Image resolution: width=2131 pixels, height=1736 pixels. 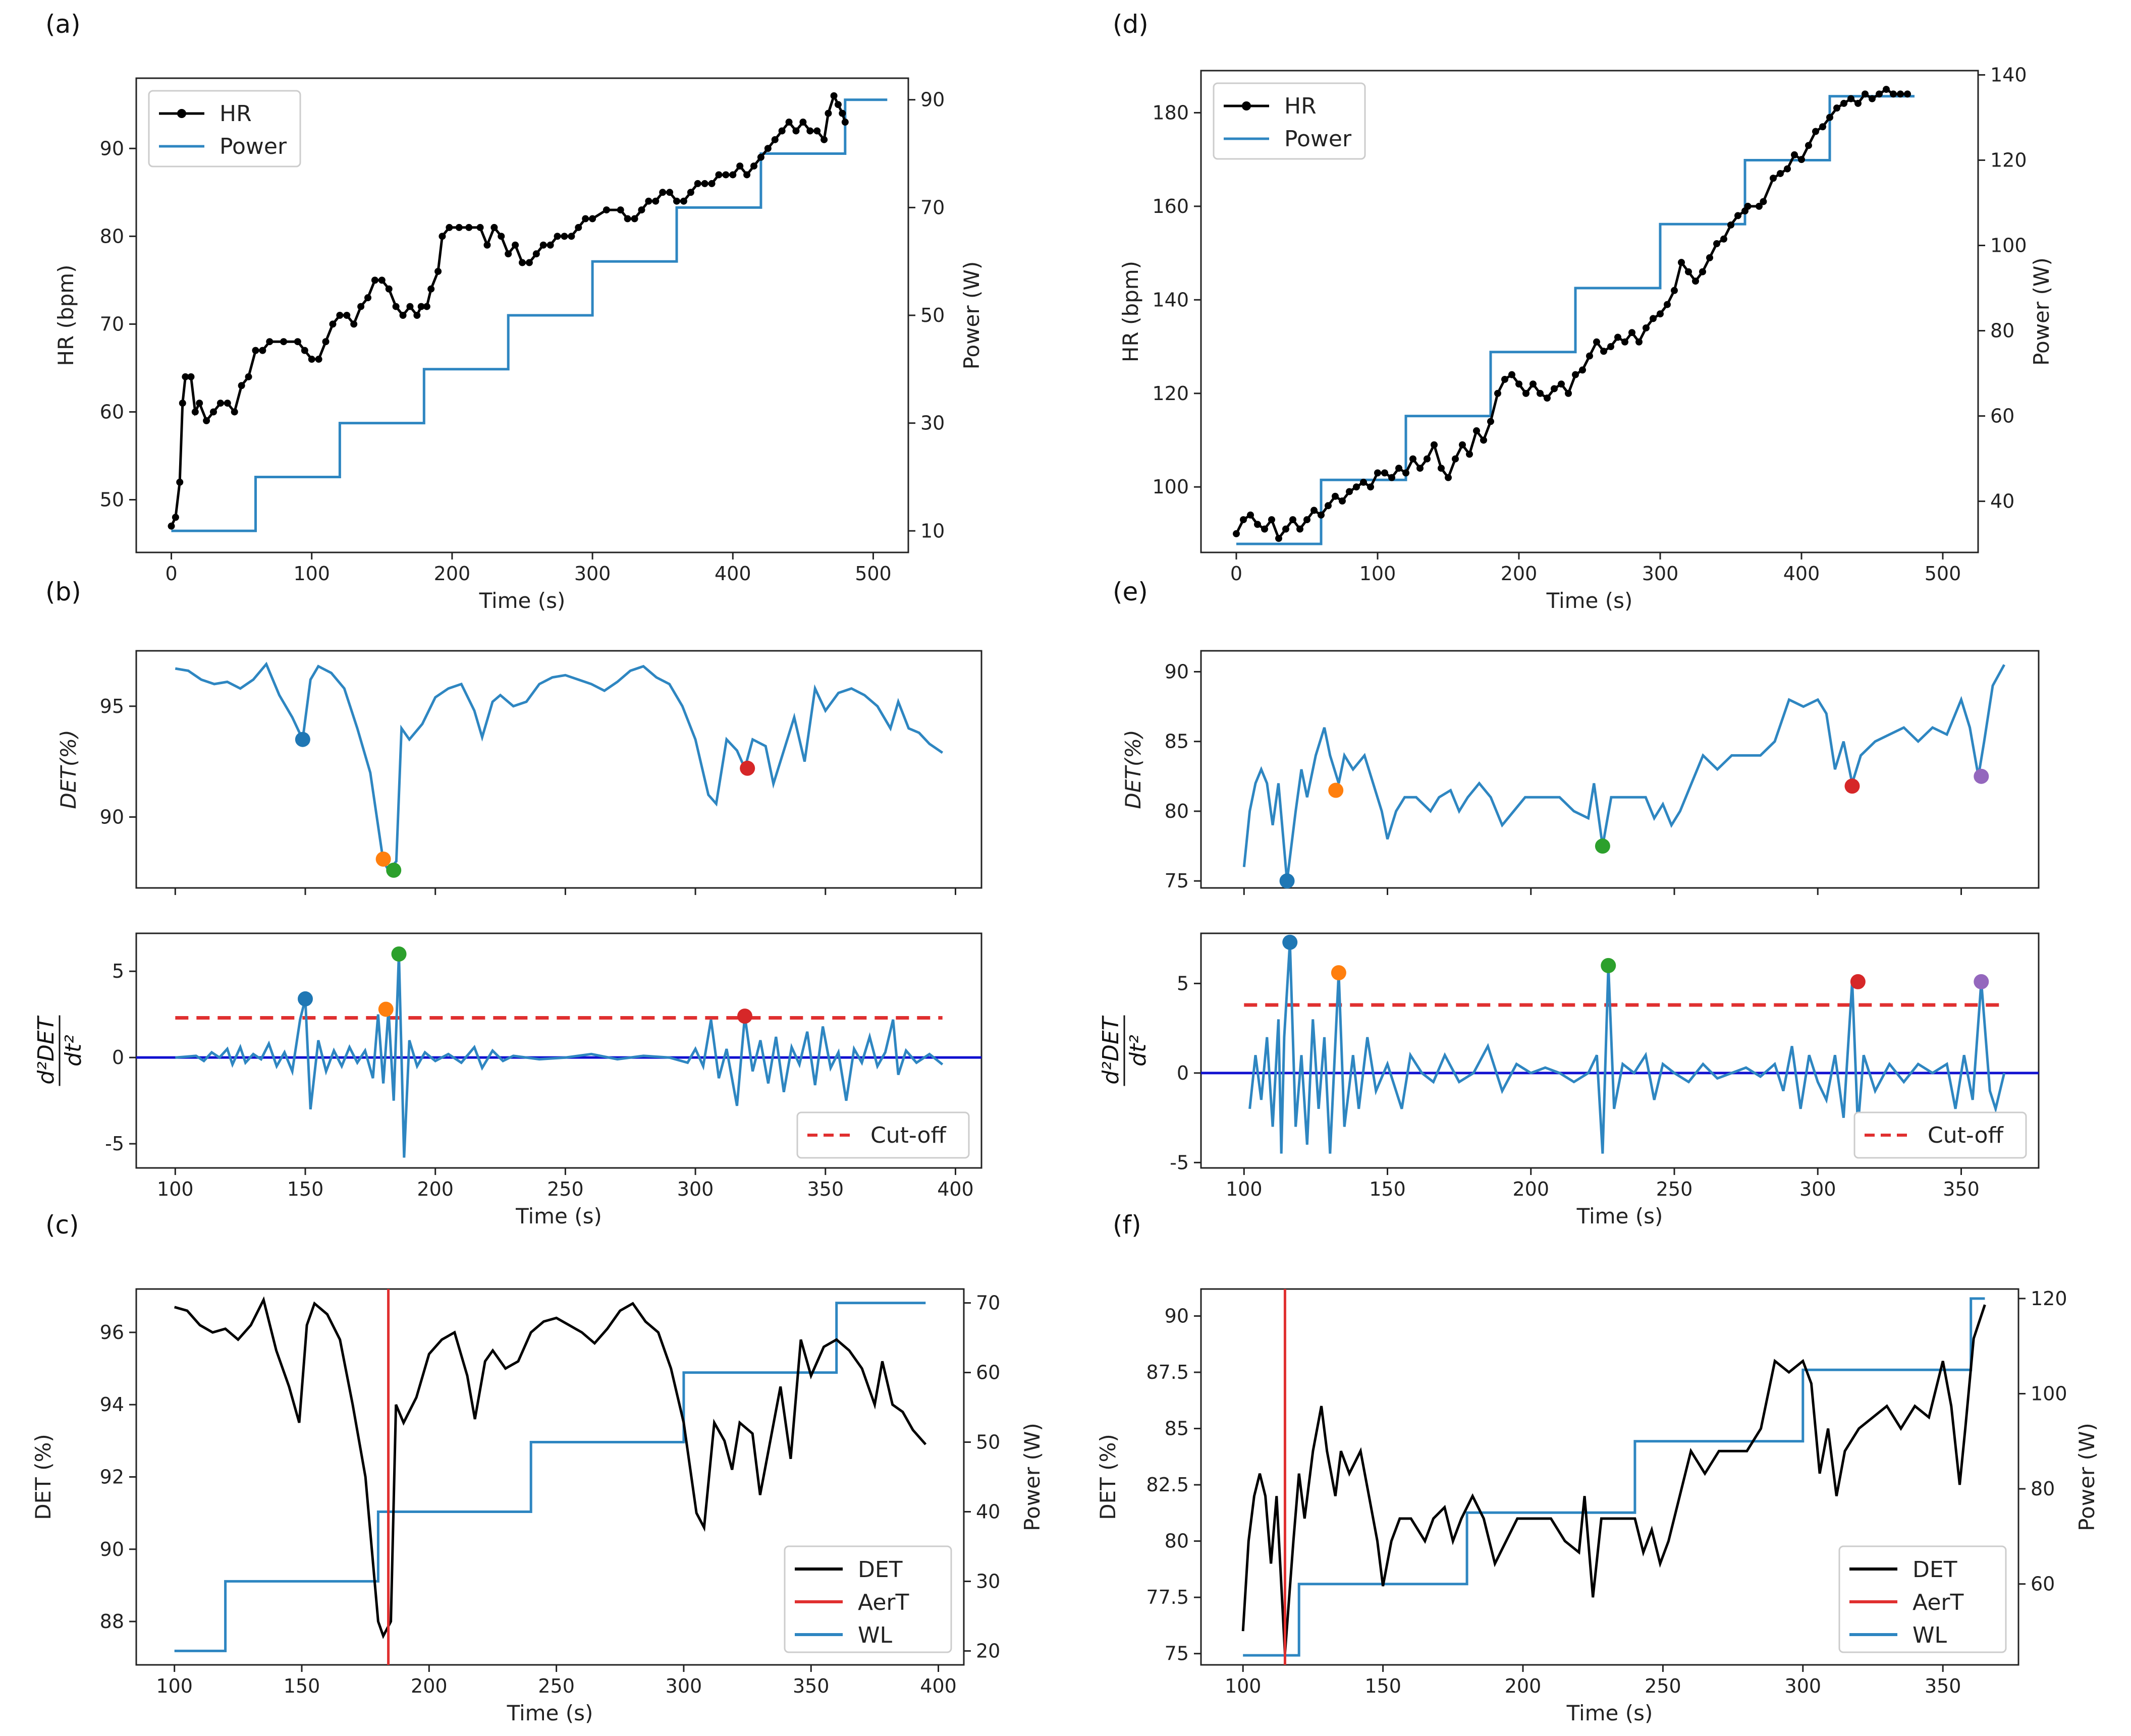 What do you see at coordinates (2049, 1298) in the screenshot?
I see `y2-tick-label-f: 120` at bounding box center [2049, 1298].